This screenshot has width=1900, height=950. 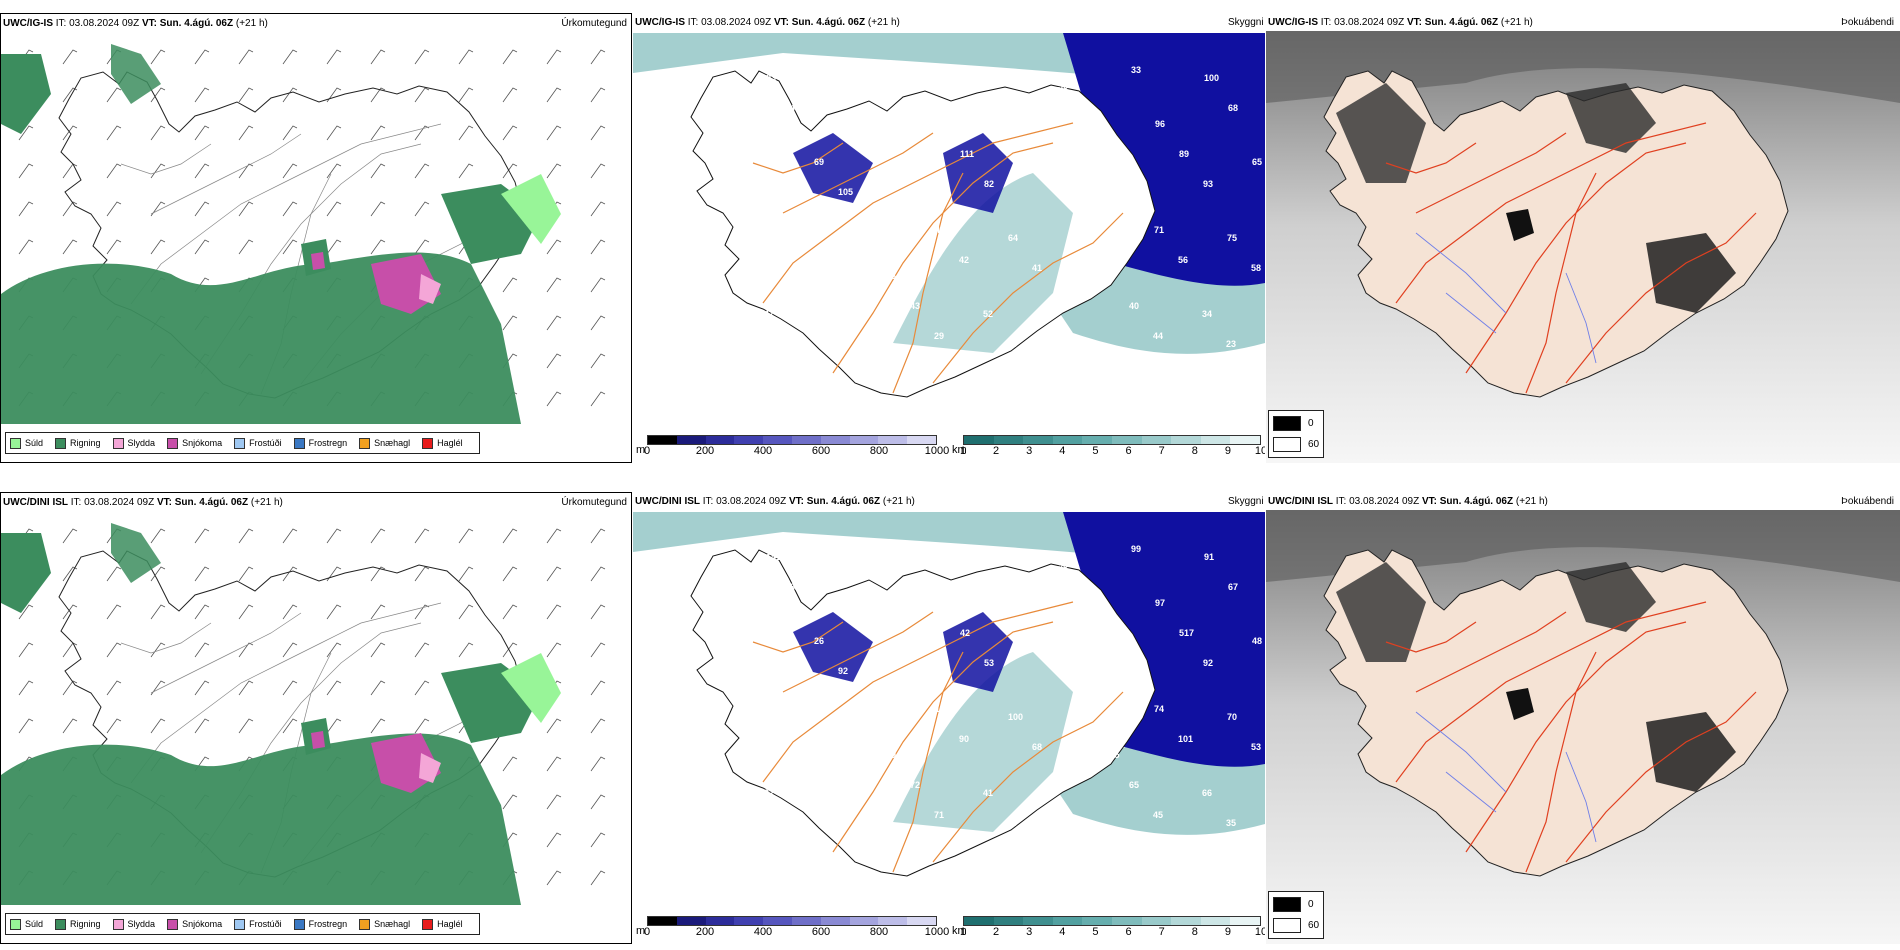 I want to click on colorbar-tick-label: 10, so click(x=1259, y=451).